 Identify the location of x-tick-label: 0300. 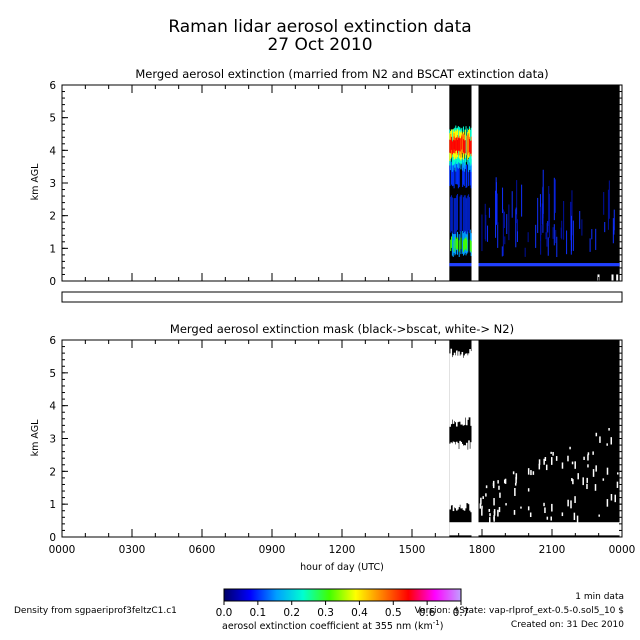
(132, 550).